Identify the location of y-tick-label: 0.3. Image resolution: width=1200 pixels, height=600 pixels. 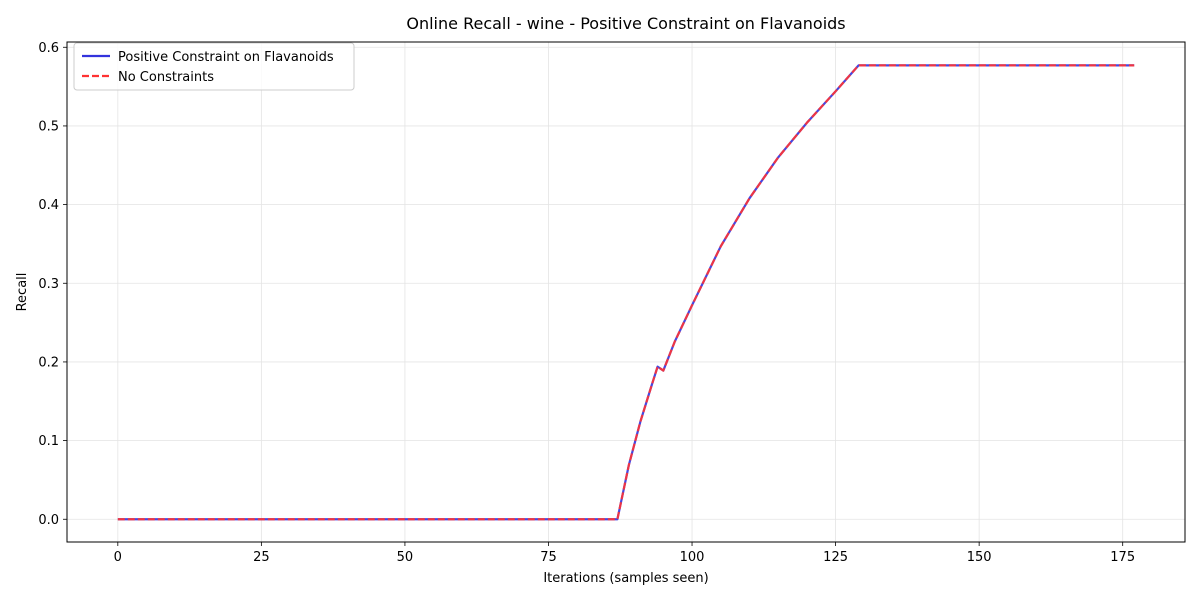
(48, 284).